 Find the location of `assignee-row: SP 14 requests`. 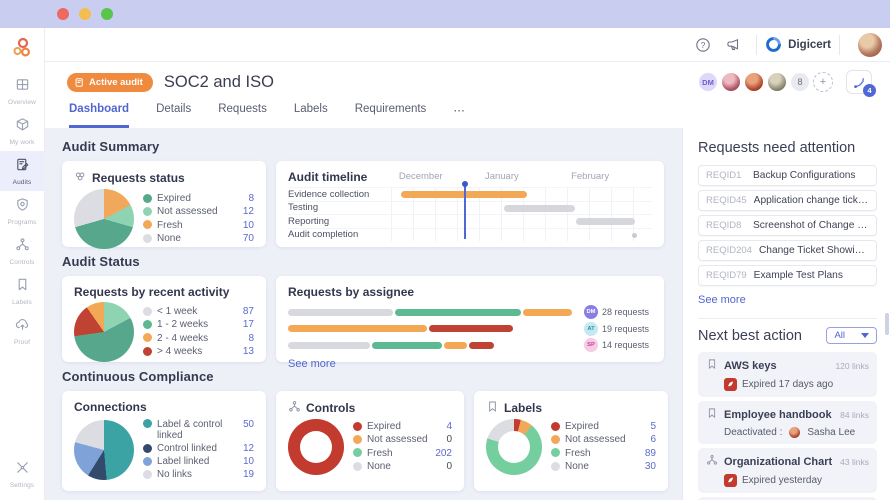

assignee-row: SP 14 requests is located at coordinates (470, 345).